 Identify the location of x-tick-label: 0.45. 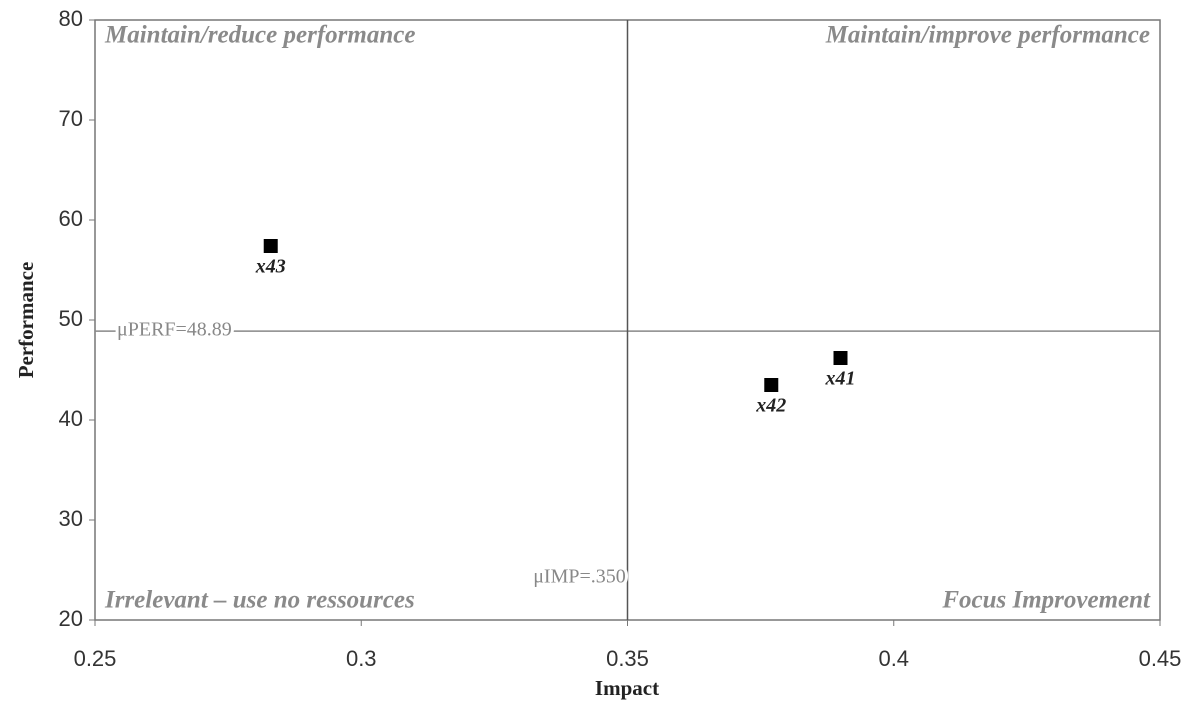
(1160, 658).